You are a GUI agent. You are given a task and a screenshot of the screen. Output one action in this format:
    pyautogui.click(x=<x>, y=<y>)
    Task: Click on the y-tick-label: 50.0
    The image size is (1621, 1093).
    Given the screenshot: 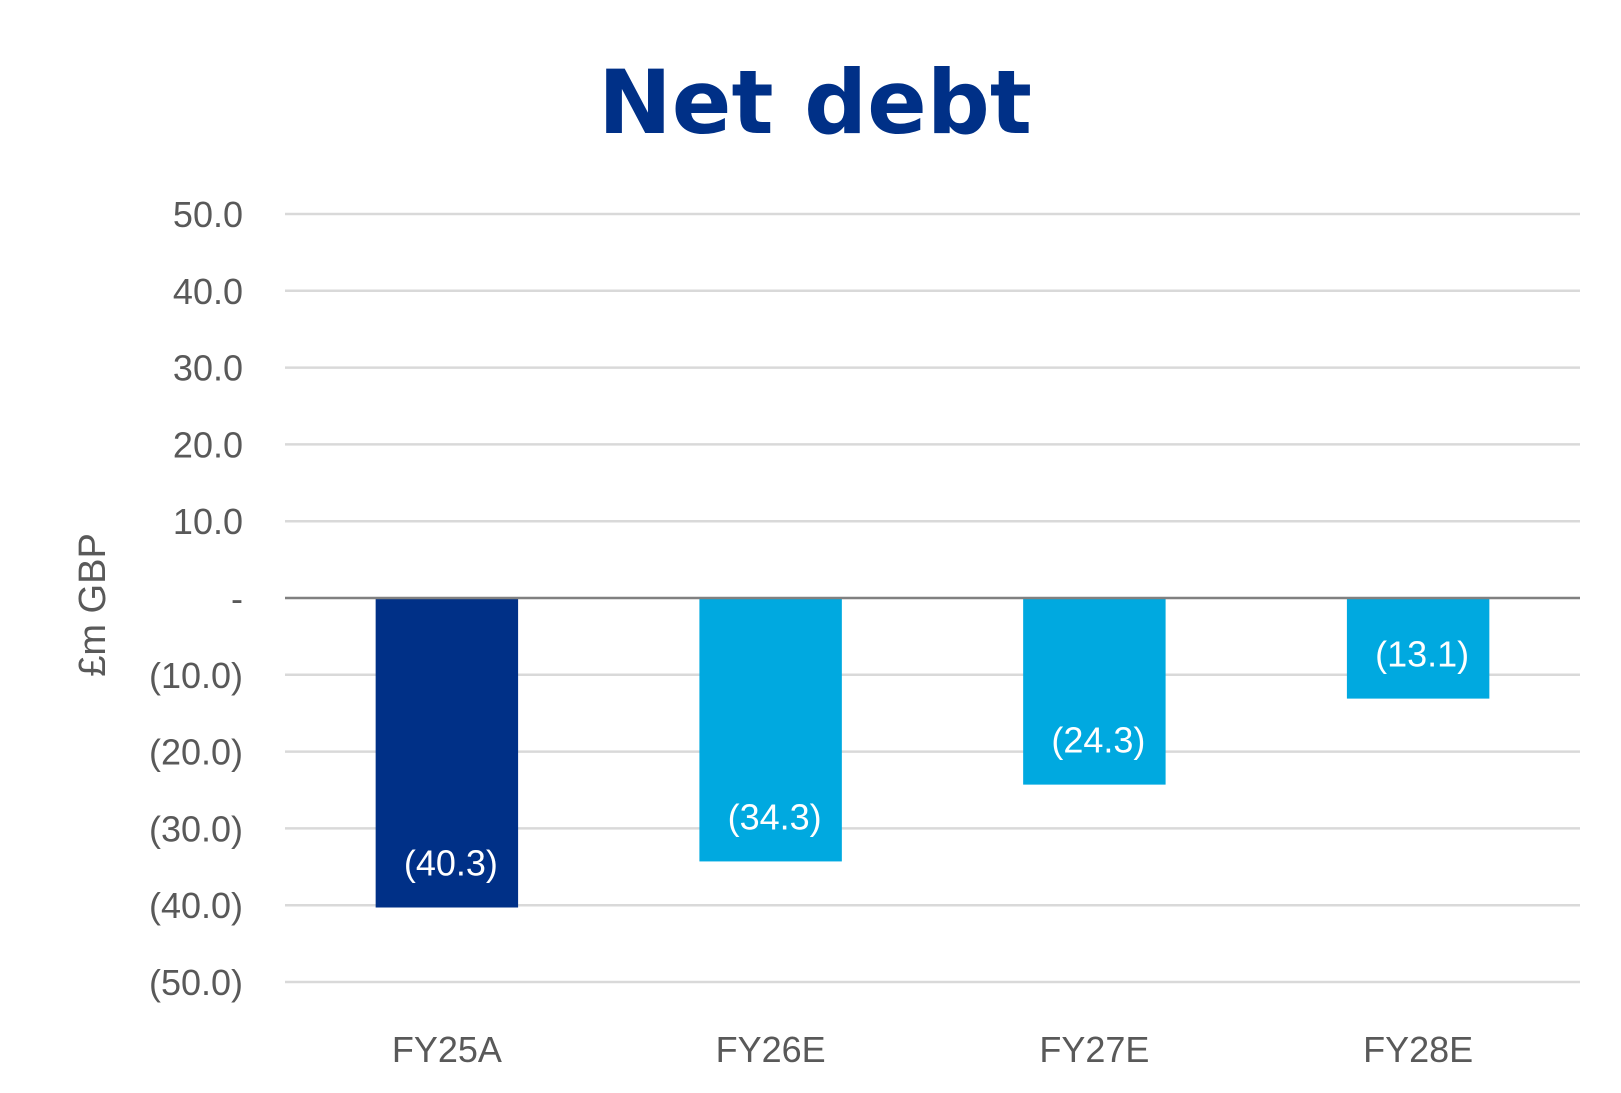 What is the action you would take?
    pyautogui.click(x=208, y=214)
    